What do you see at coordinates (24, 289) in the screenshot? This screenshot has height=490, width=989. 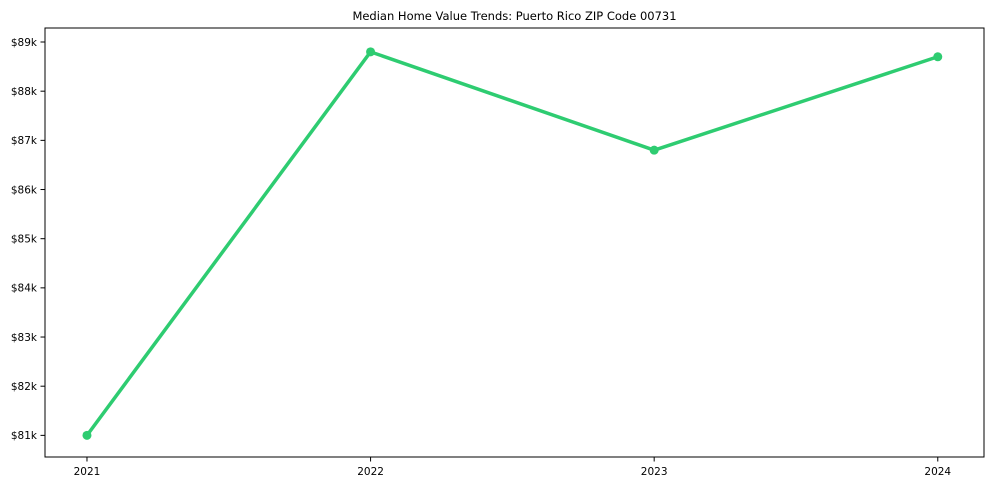 I see `y-tick-label: $84k` at bounding box center [24, 289].